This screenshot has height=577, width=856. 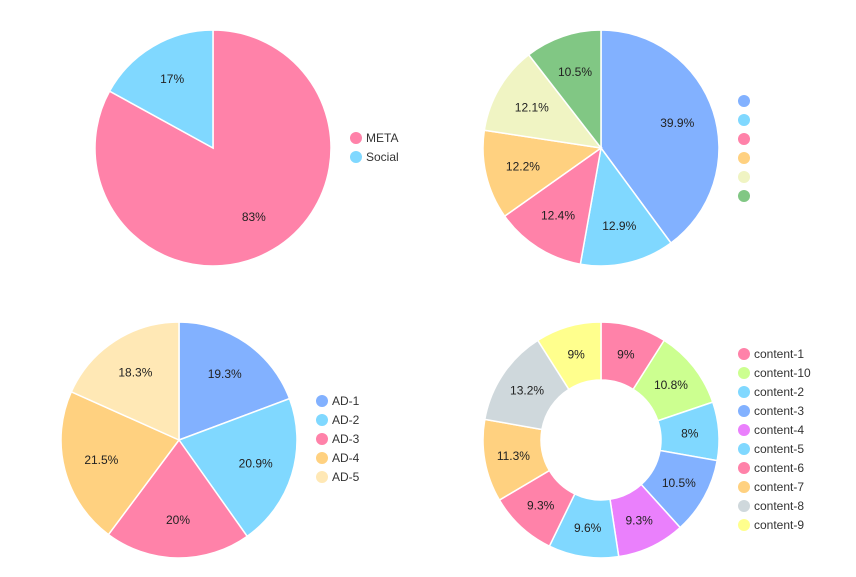 I want to click on slice-label: 12.1%, so click(x=532, y=107).